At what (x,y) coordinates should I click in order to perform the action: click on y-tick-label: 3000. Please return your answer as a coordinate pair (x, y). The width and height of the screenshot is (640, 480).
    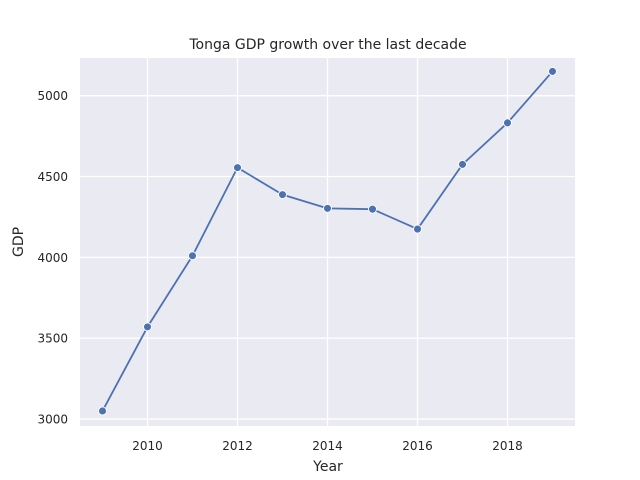
    Looking at the image, I should click on (52, 420).